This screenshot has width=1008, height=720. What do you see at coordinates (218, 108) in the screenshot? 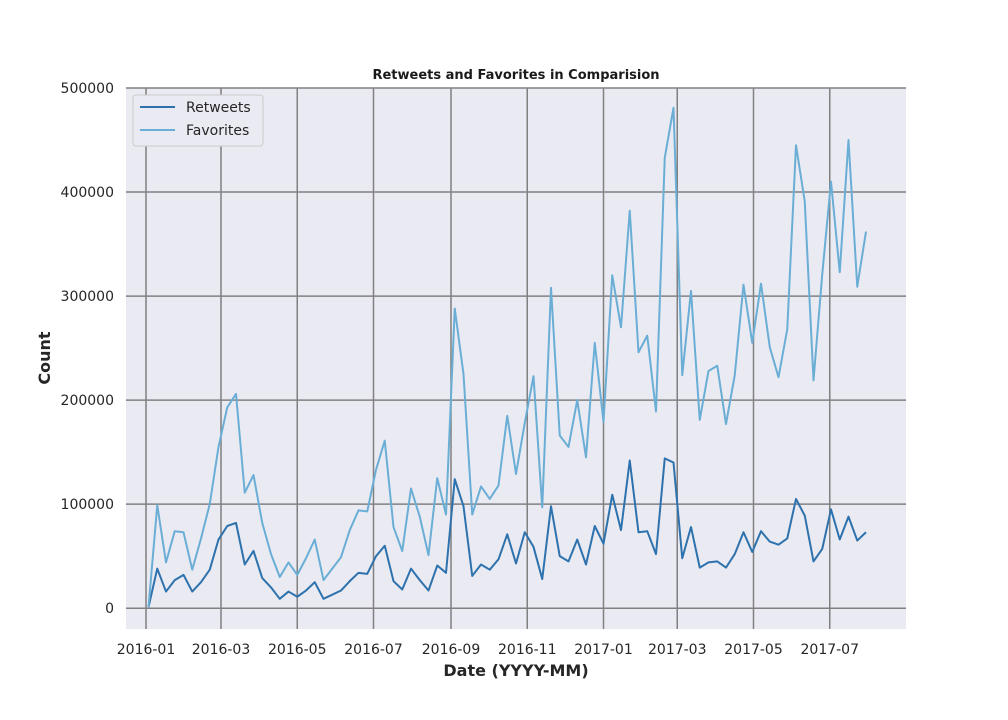
I see `legend-label-retweets: Retweets` at bounding box center [218, 108].